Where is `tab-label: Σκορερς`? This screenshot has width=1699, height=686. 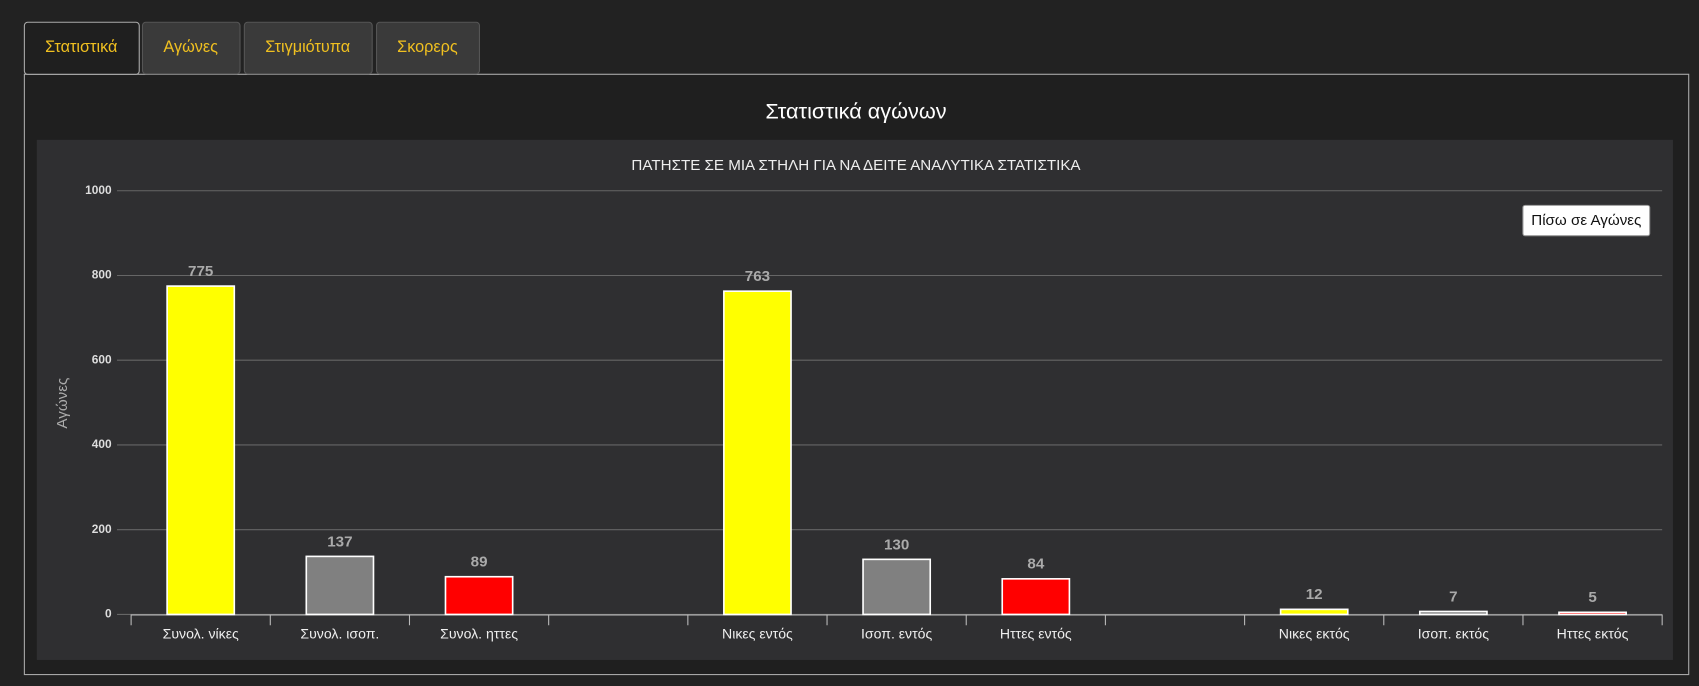 tab-label: Σκορερς is located at coordinates (427, 47).